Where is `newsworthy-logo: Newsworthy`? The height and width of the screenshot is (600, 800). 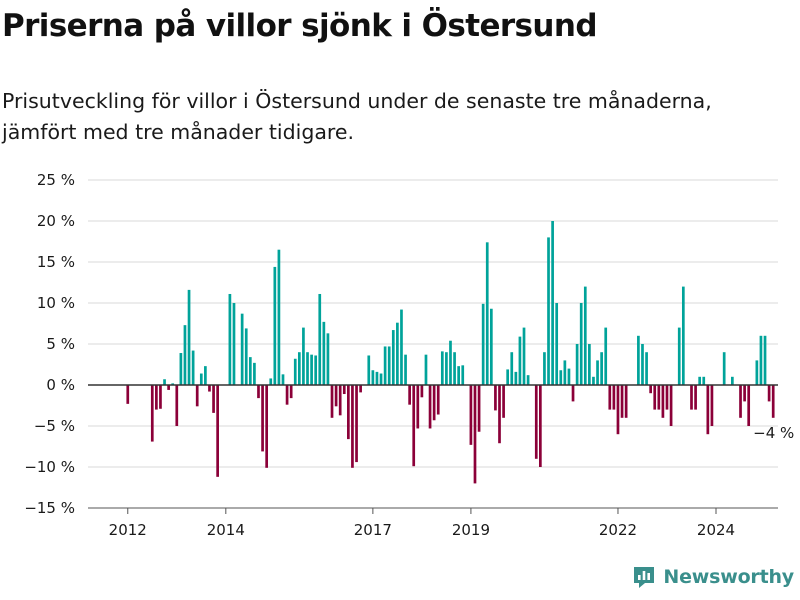 newsworthy-logo: Newsworthy is located at coordinates (712, 577).